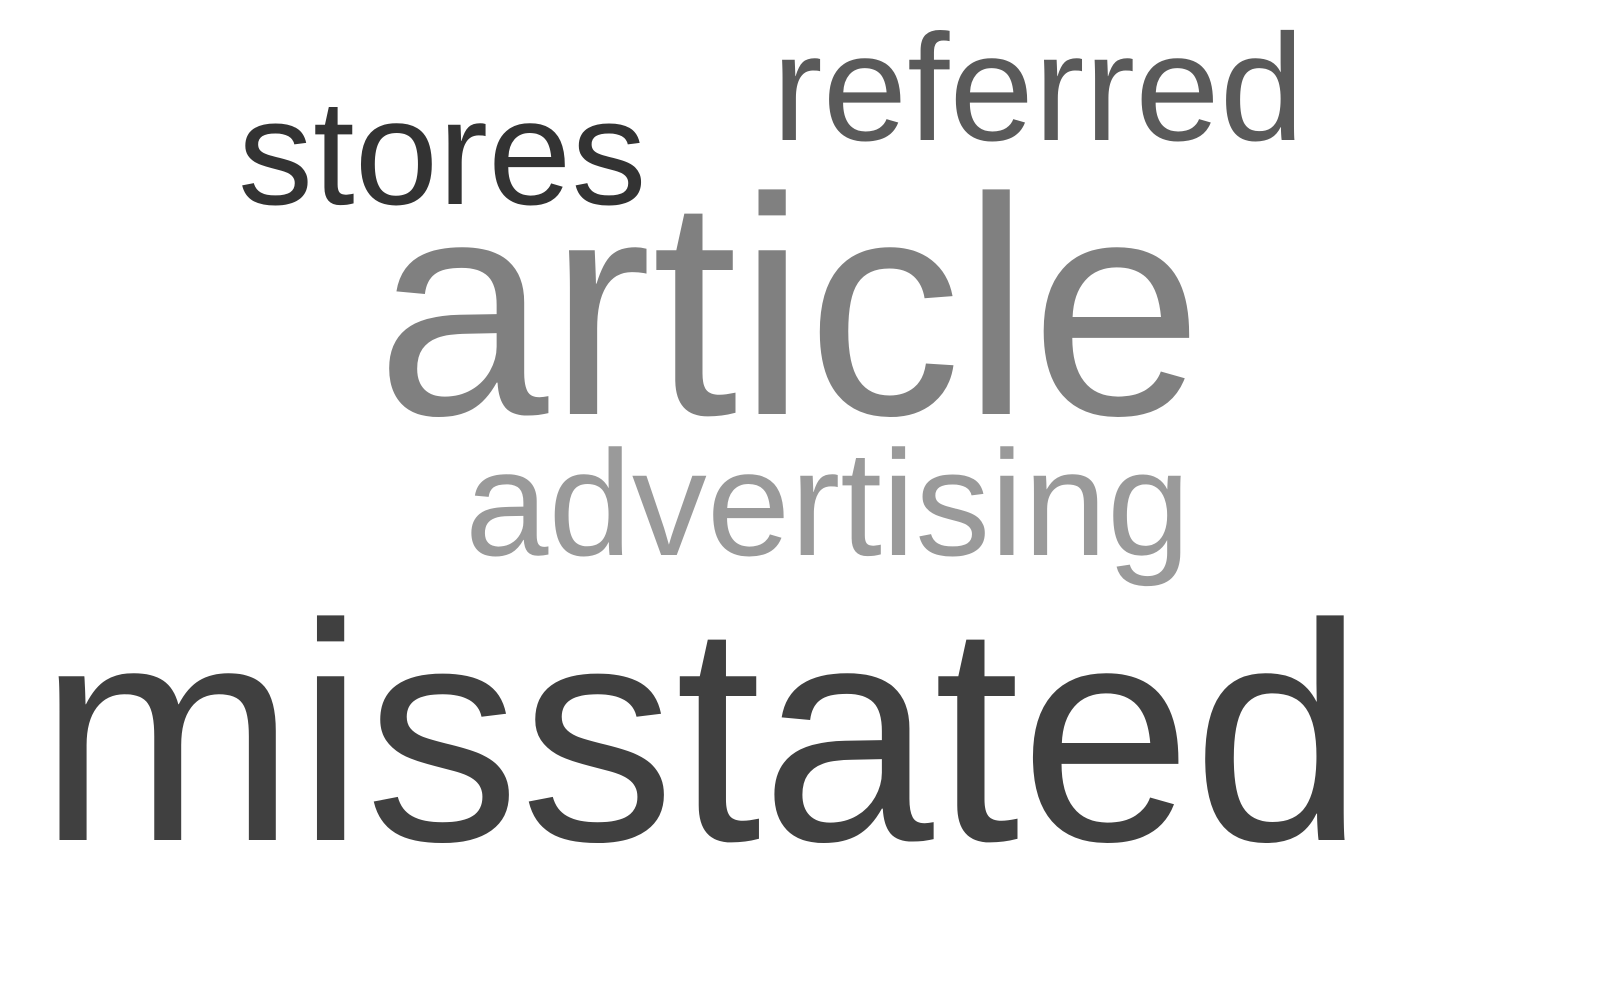  I want to click on word-advertising: advertising, so click(828, 503).